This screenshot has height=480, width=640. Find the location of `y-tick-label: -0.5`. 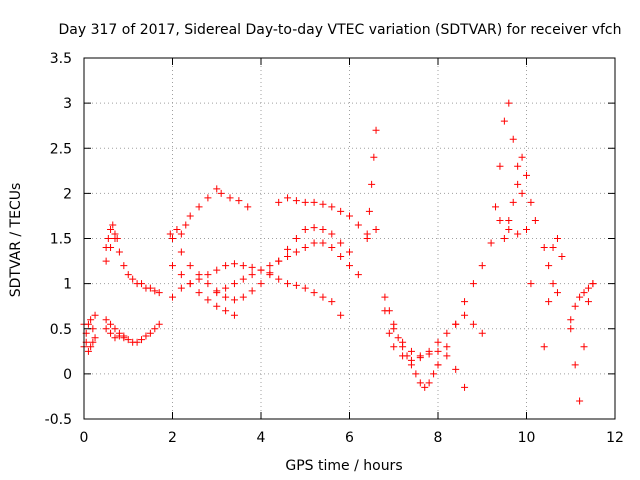

y-tick-label: -0.5 is located at coordinates (58, 420).